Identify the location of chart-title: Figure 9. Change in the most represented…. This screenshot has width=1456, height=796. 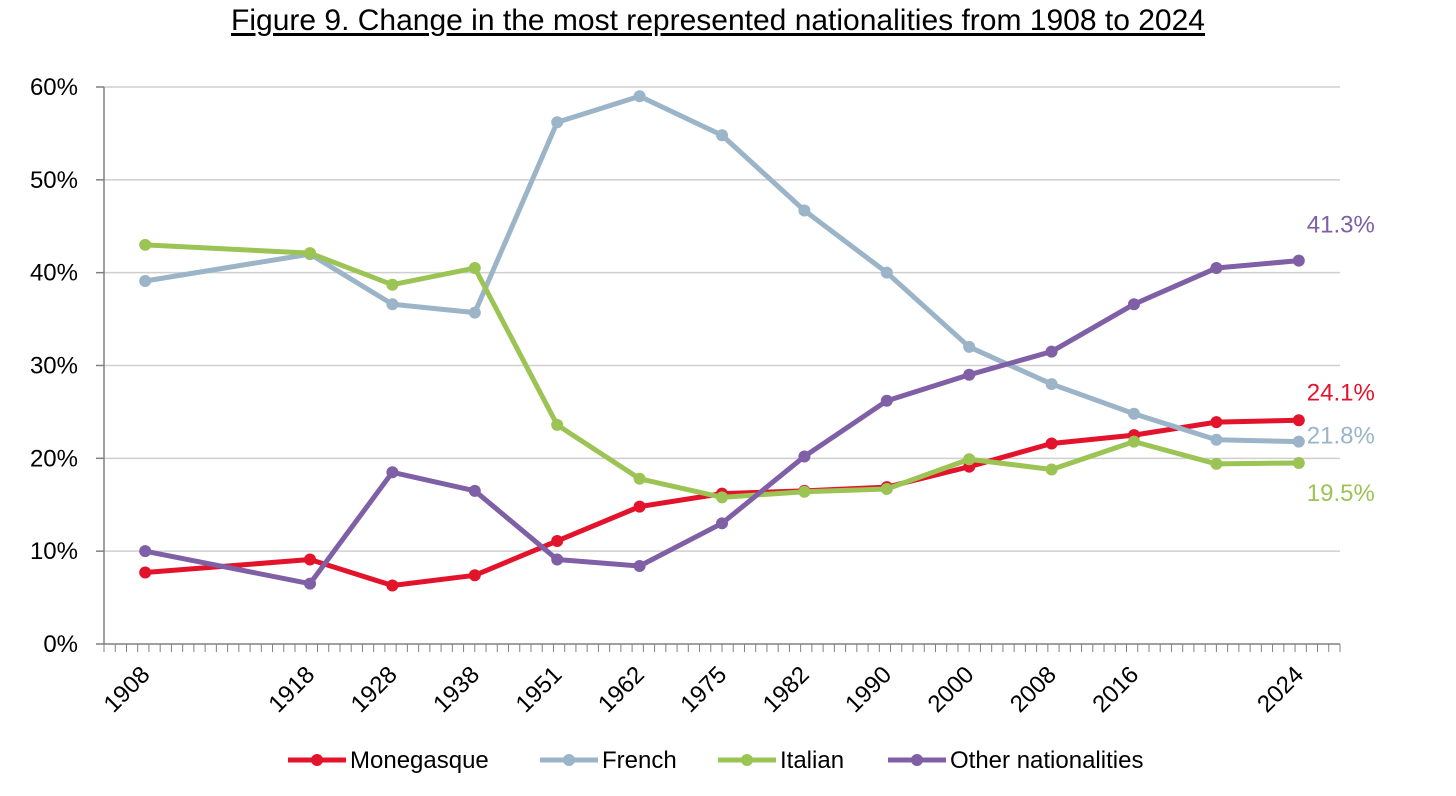
(718, 20).